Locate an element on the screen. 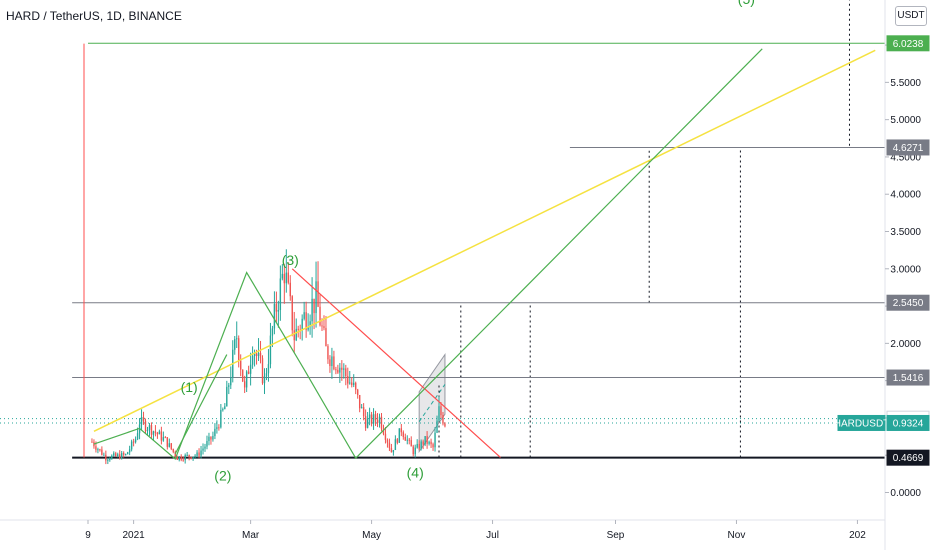 Image resolution: width=932 pixels, height=555 pixels. y-tick-label: 4.5000 is located at coordinates (905, 157).